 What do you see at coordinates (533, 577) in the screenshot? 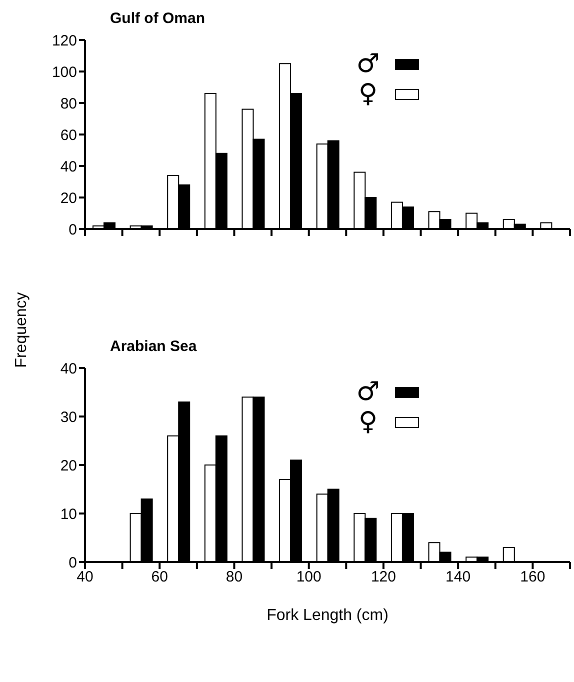
I see `x-tick-label: 160` at bounding box center [533, 577].